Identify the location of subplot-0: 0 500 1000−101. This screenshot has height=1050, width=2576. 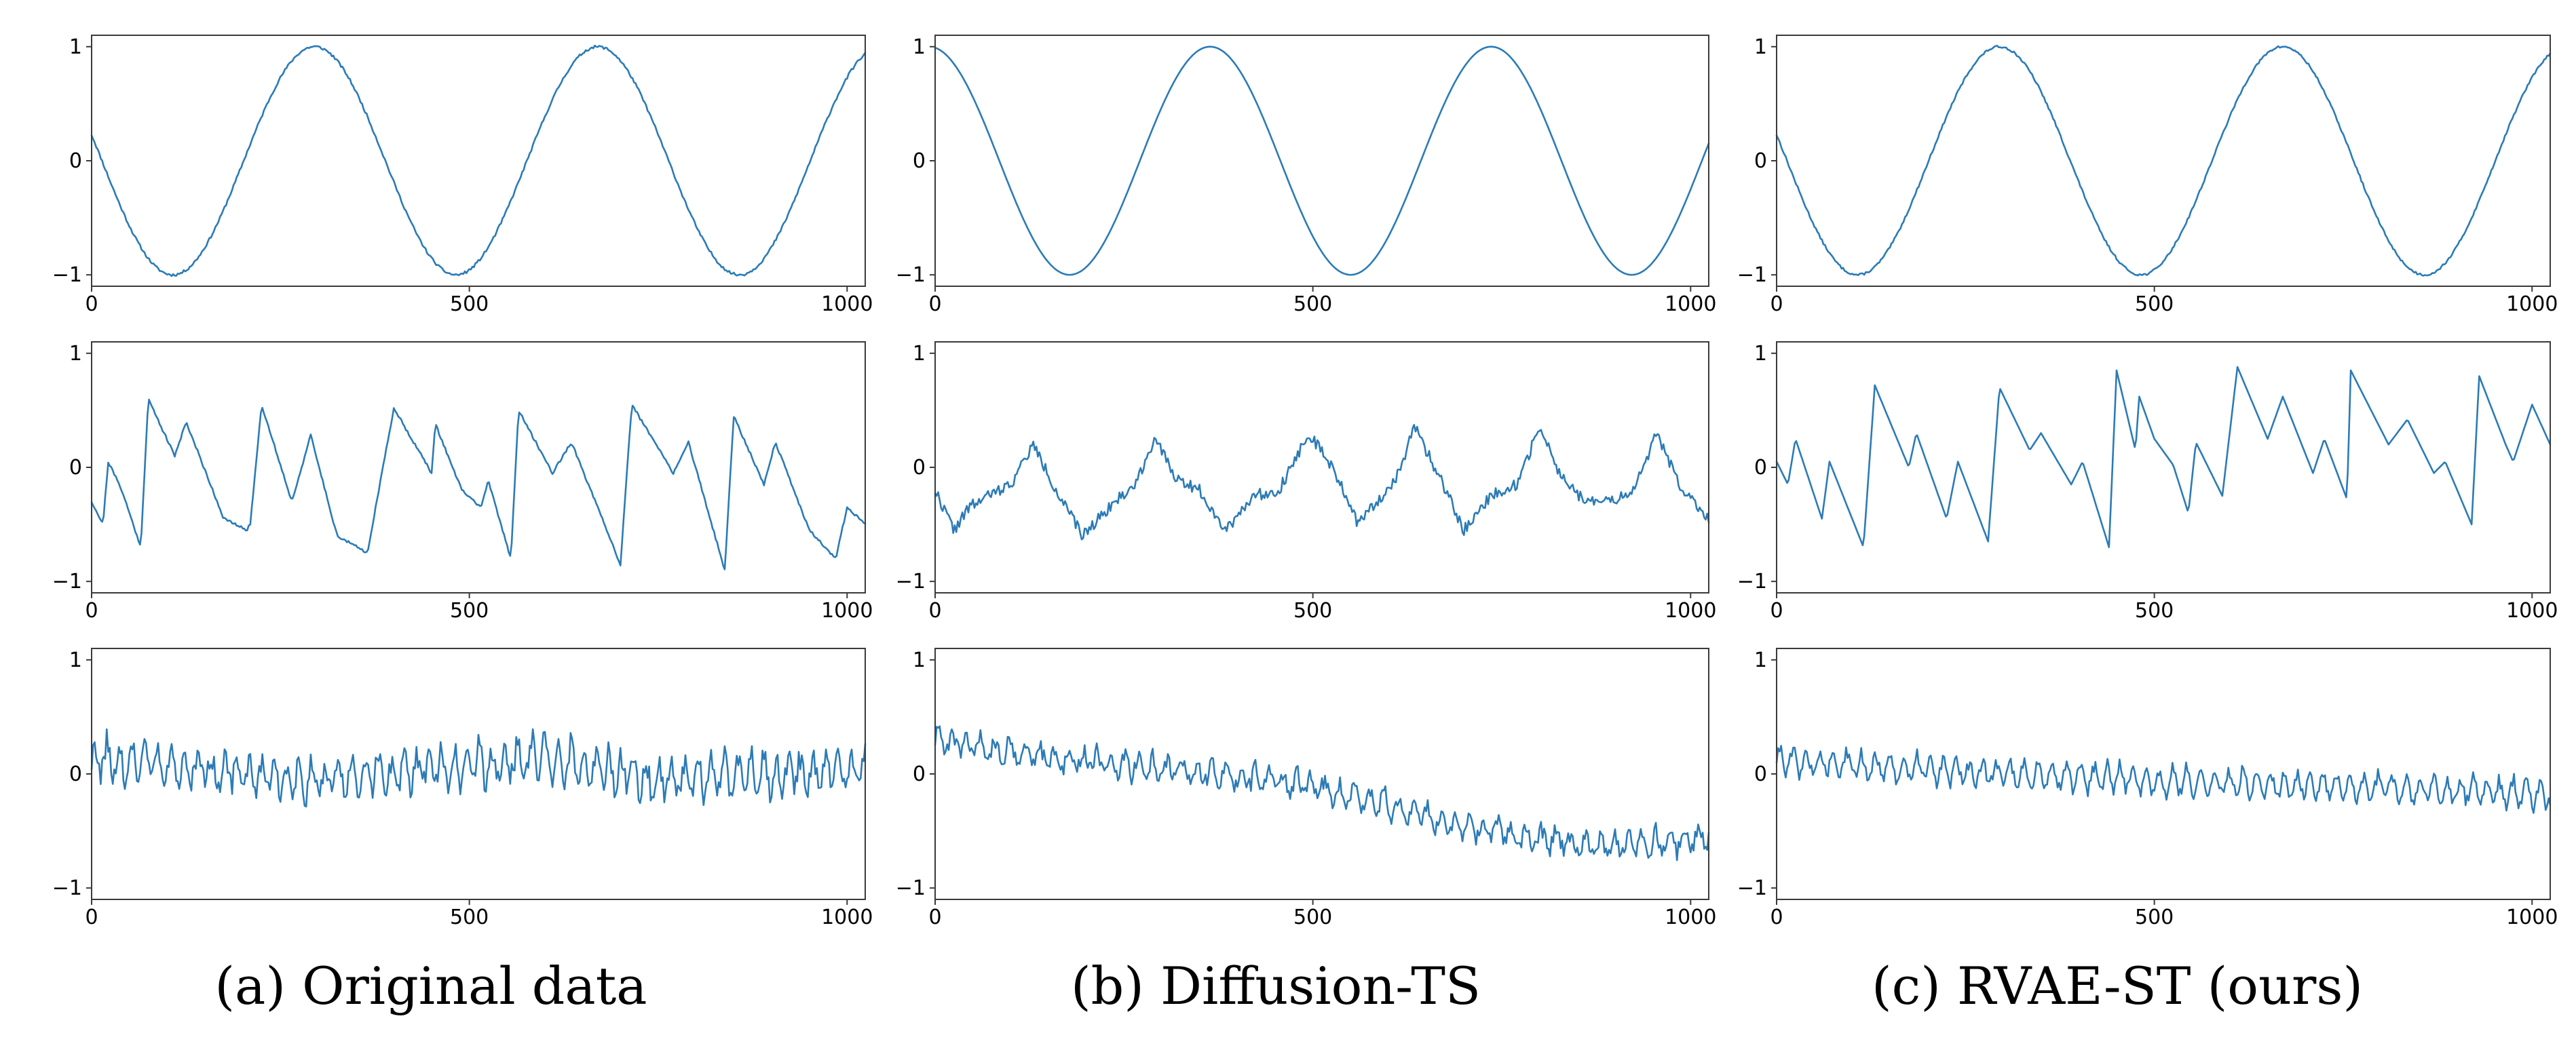
(462, 175).